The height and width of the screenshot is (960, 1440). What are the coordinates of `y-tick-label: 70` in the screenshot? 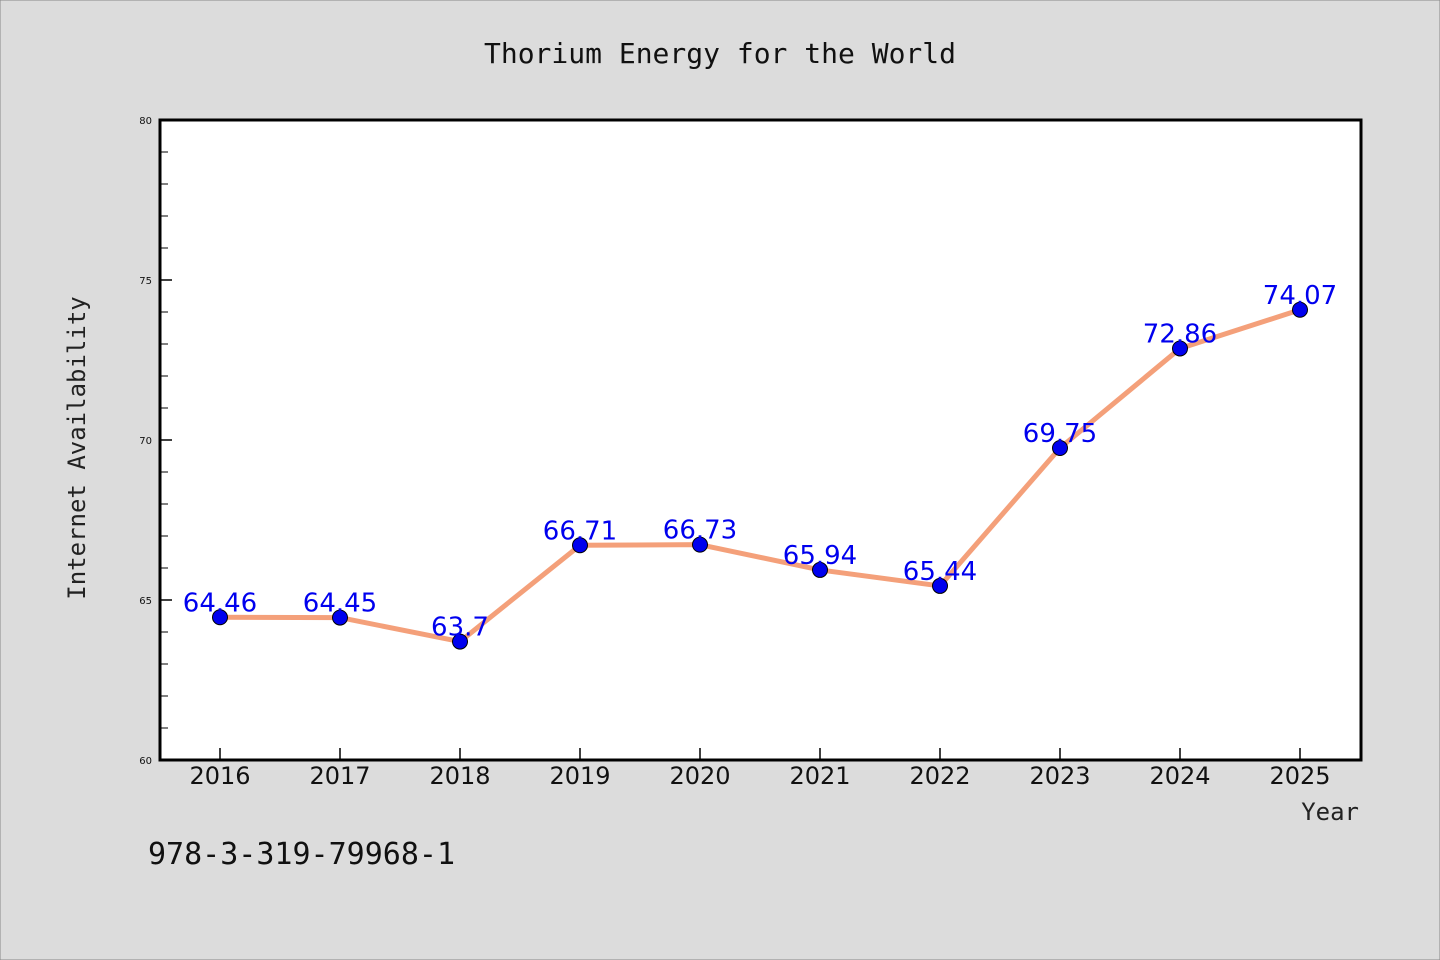 It's located at (145, 441).